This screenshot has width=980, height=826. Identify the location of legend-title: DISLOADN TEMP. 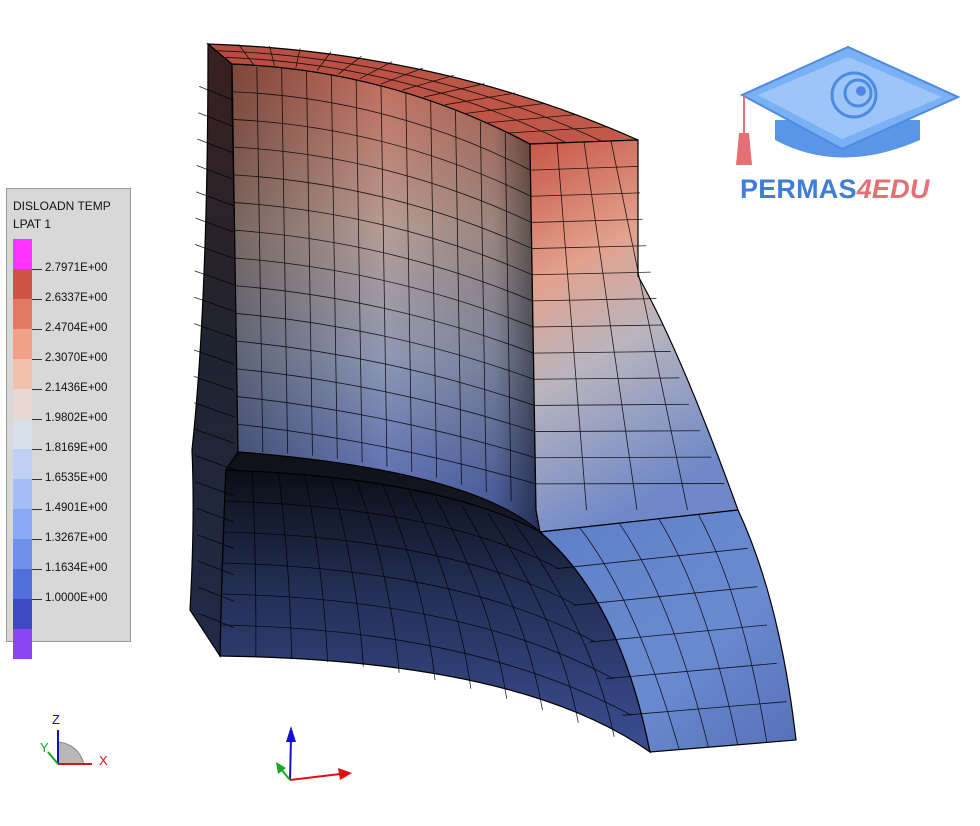
(62, 206).